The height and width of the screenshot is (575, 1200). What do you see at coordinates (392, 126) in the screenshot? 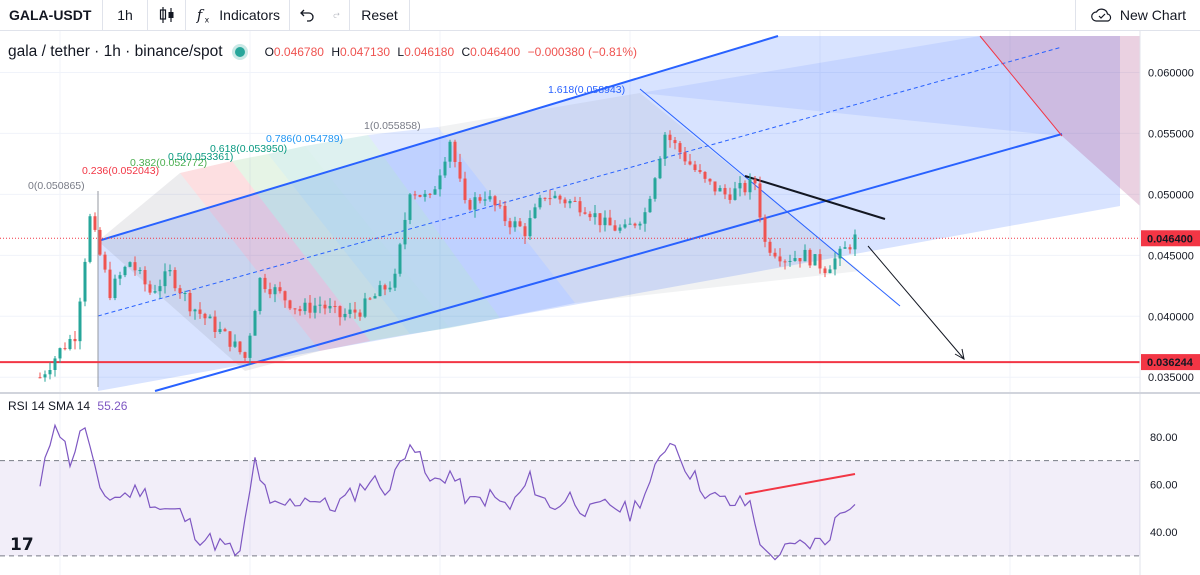
I see `fib-level-label: 1(0.055858)` at bounding box center [392, 126].